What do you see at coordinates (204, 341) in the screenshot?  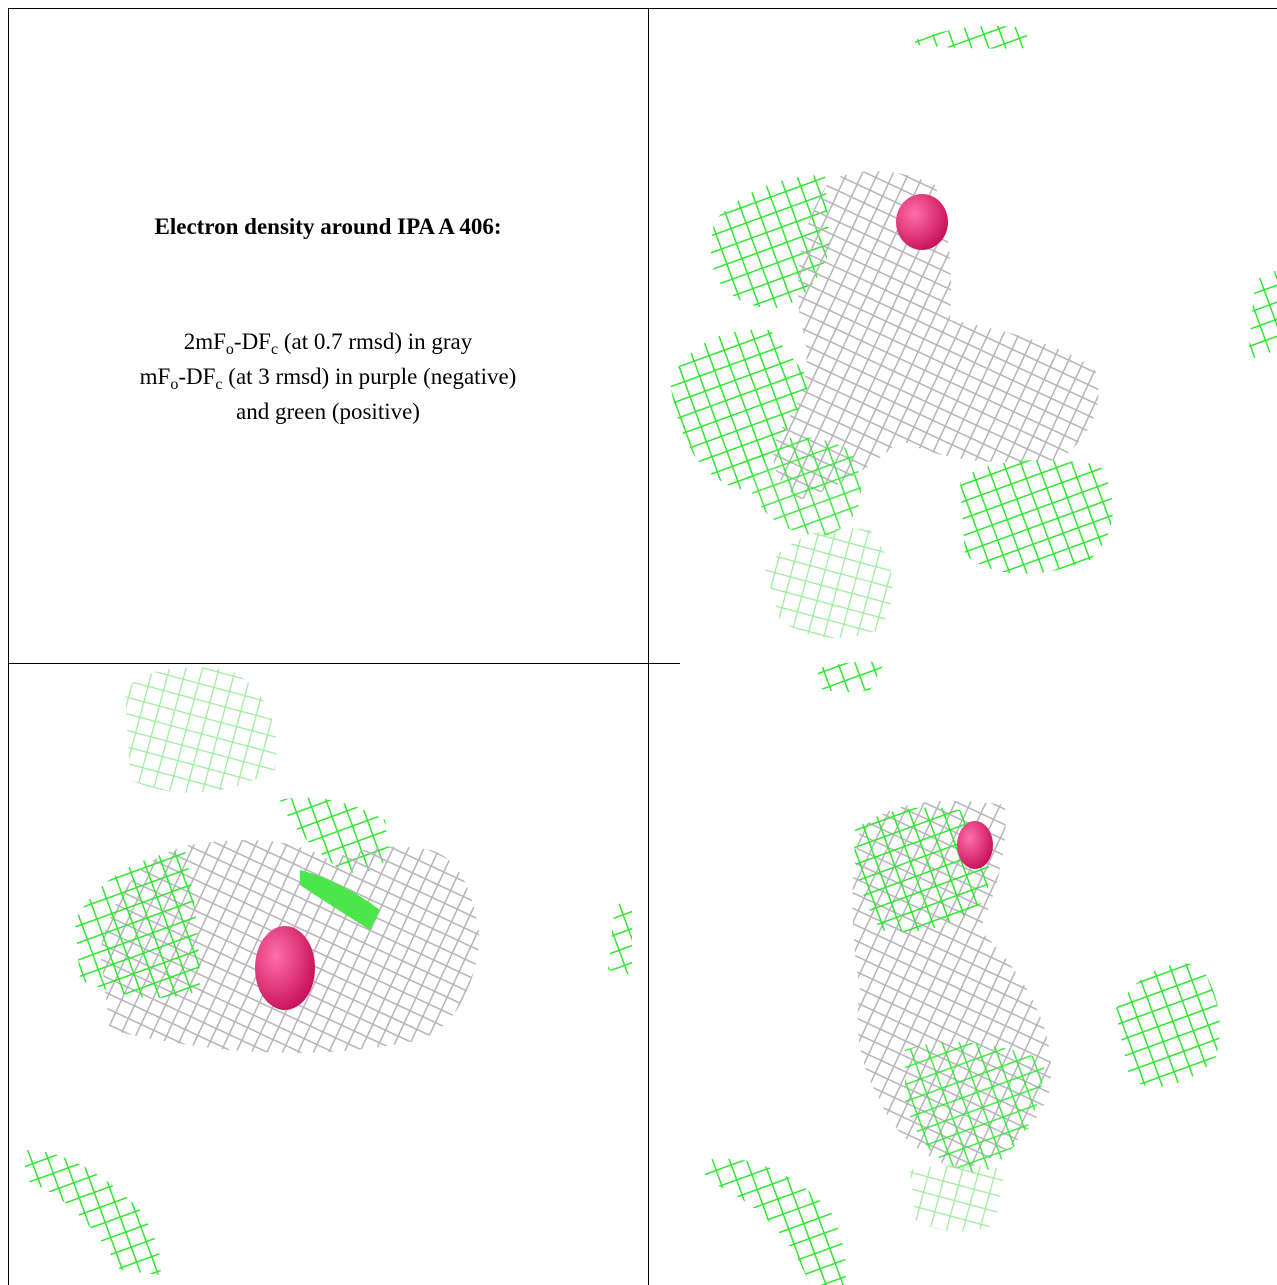 I see `text-run: 2mF` at bounding box center [204, 341].